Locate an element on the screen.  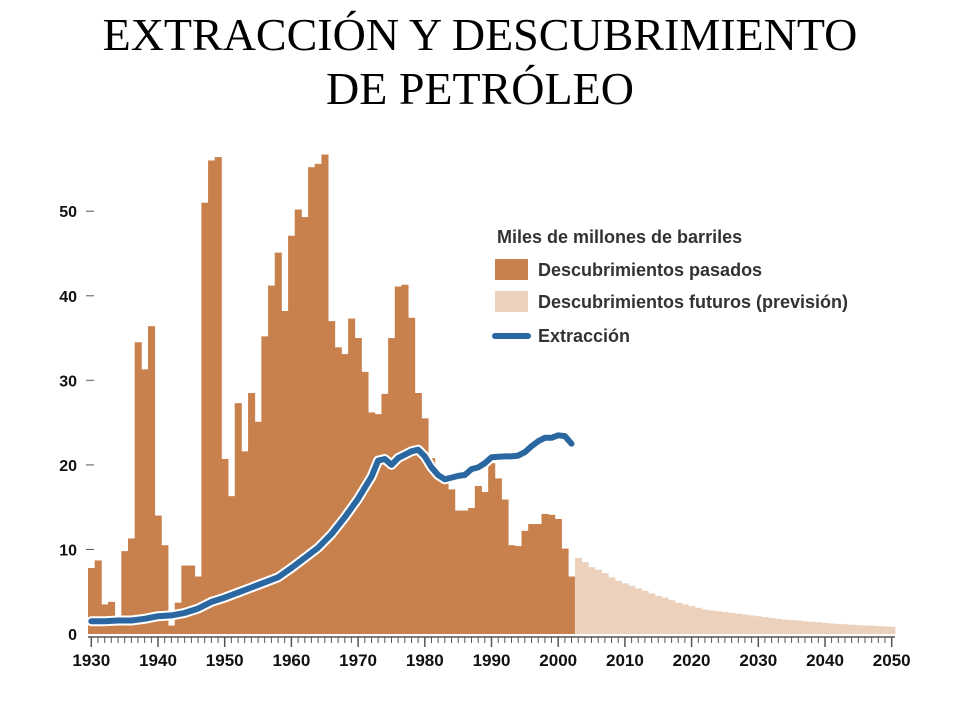
bar-past-1935 is located at coordinates (125, 592).